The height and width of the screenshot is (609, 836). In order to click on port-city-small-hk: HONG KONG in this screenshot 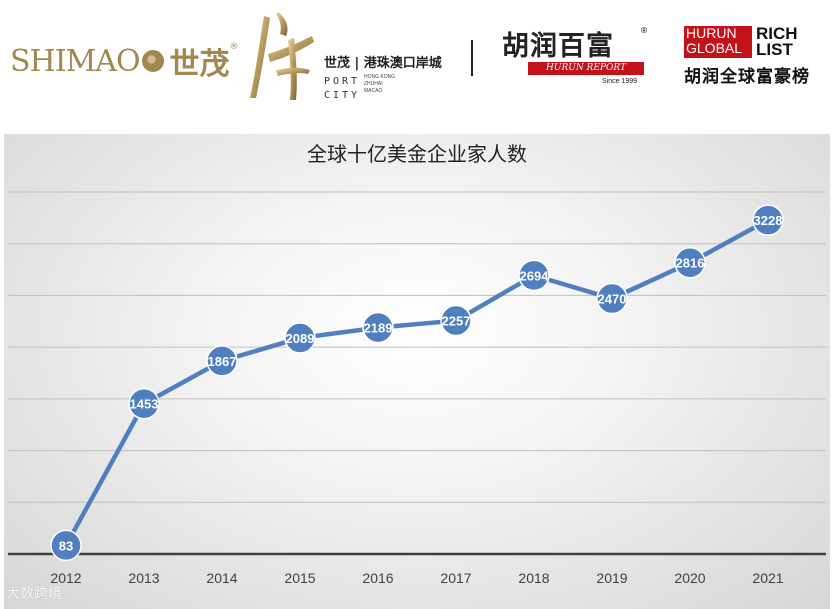, I will do `click(380, 77)`.